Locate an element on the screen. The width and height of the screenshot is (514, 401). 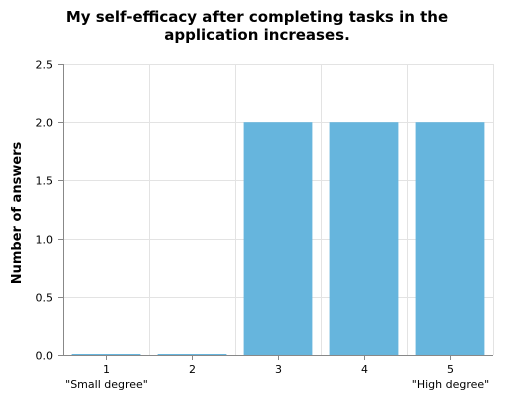
y-tick-label: 2.0 is located at coordinates (45, 123).